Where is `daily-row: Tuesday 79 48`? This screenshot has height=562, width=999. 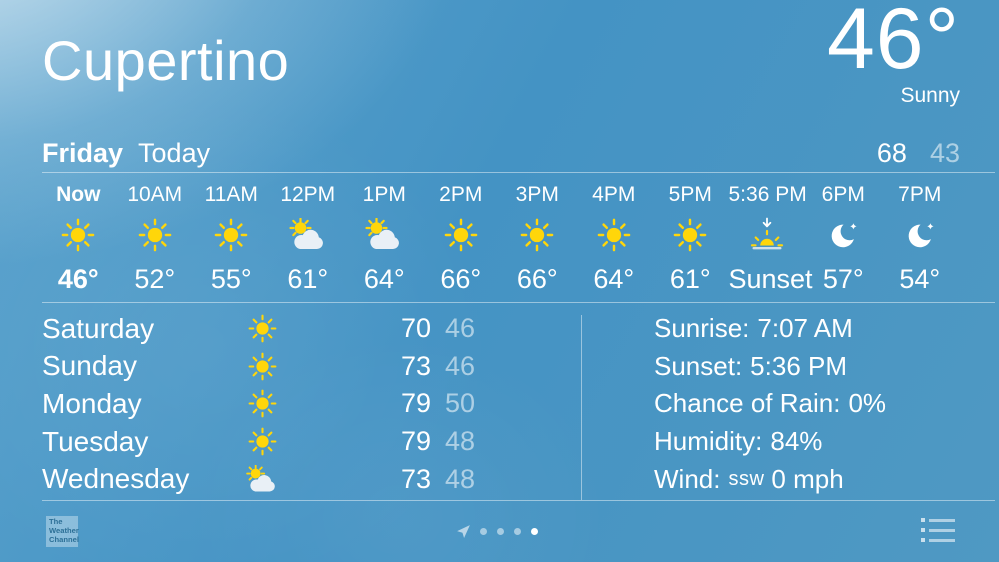
daily-row: Tuesday 79 48 is located at coordinates (258, 442).